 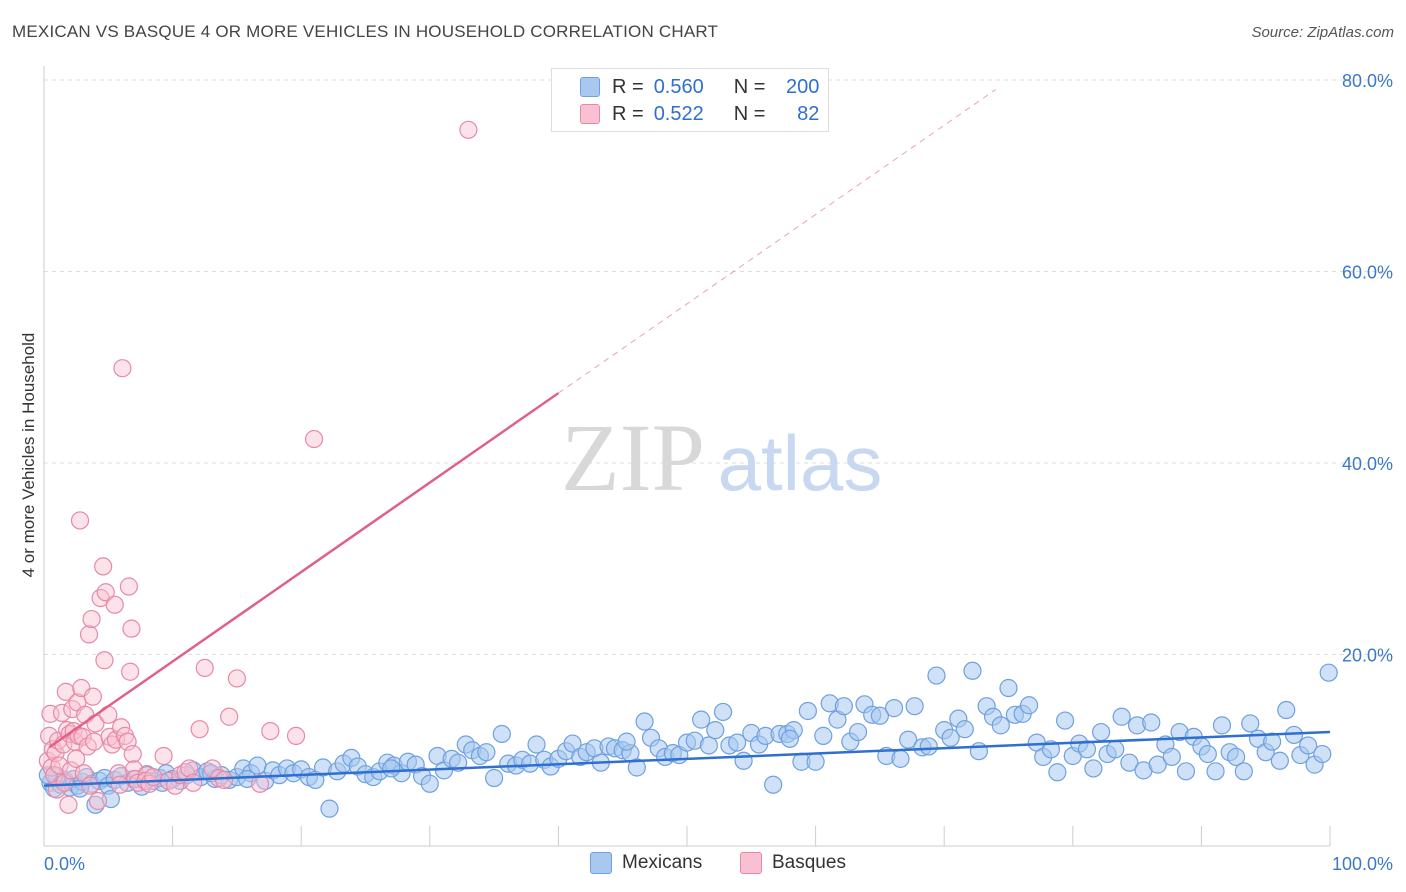 I want to click on bottom-legend-label-mexicans: Mexicans, so click(x=662, y=862).